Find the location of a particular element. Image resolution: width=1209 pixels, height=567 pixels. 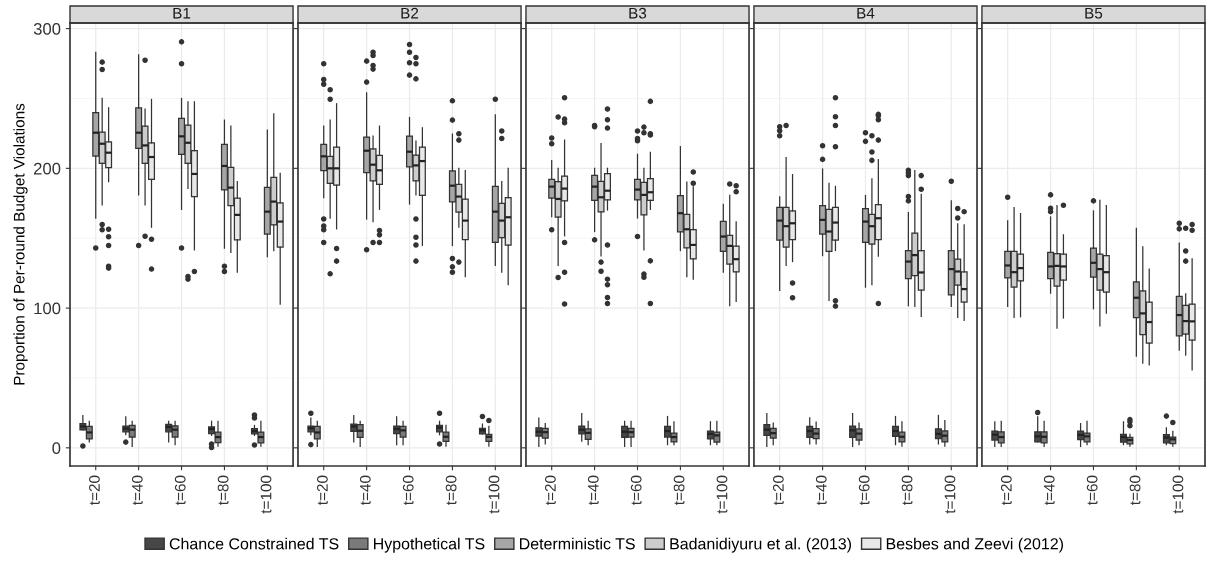

chart-title: B5 is located at coordinates (1094, 13).